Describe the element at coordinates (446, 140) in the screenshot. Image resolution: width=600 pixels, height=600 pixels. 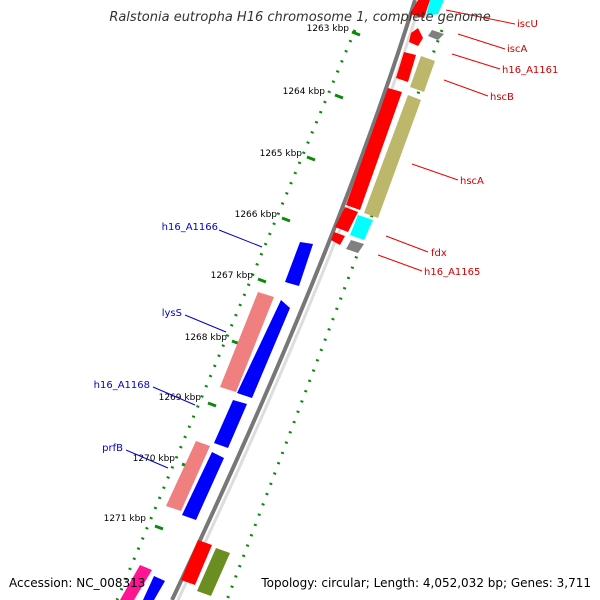
I see `right-leader-lines` at that location.